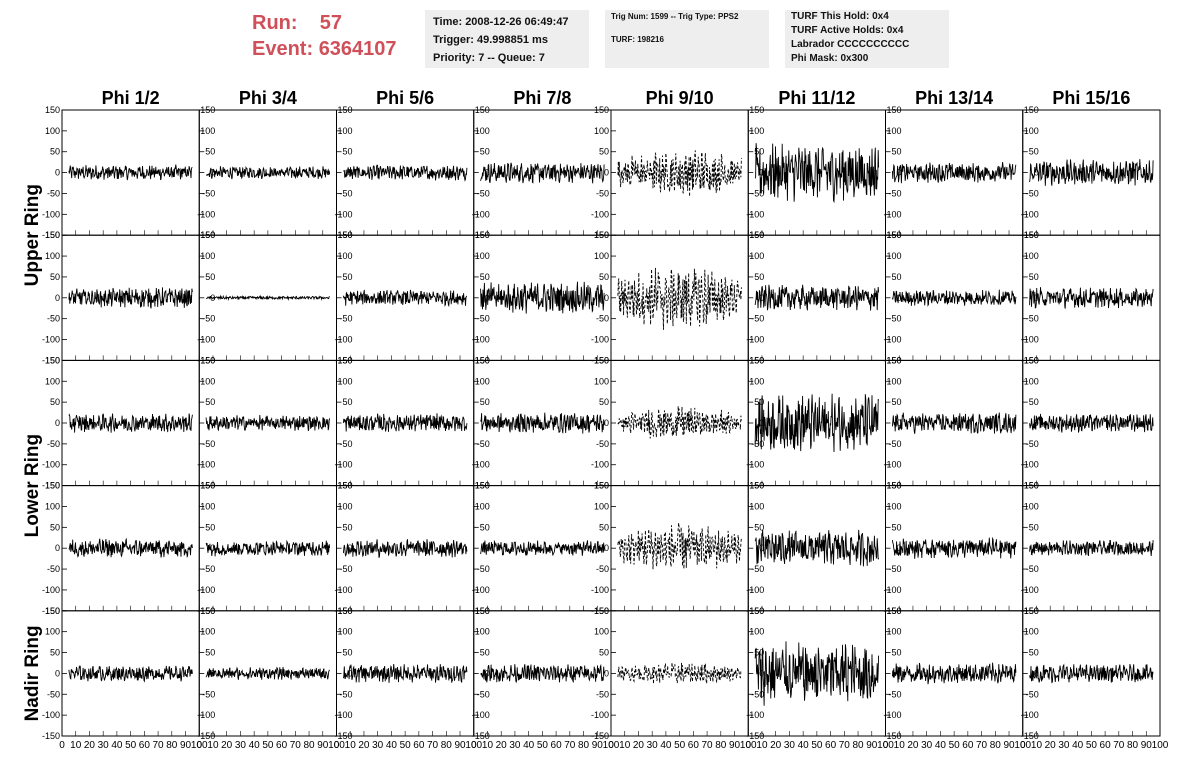  I want to click on x-tick-label: 10, so click(351, 745).